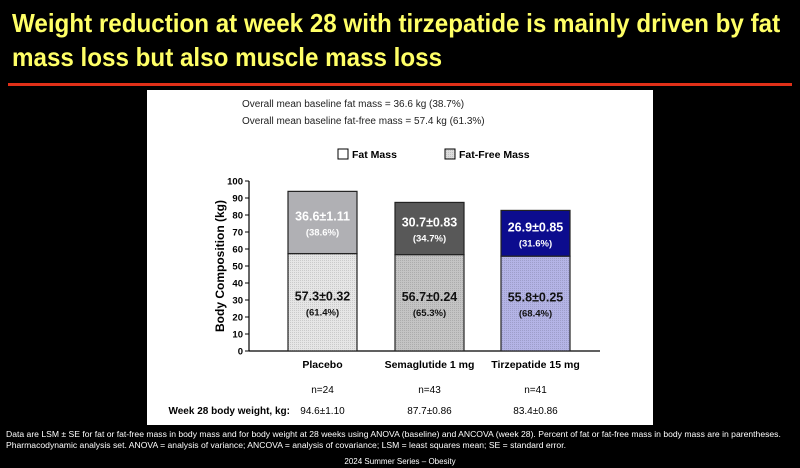 Image resolution: width=800 pixels, height=468 pixels. I want to click on y-tick-label: 0, so click(240, 352).